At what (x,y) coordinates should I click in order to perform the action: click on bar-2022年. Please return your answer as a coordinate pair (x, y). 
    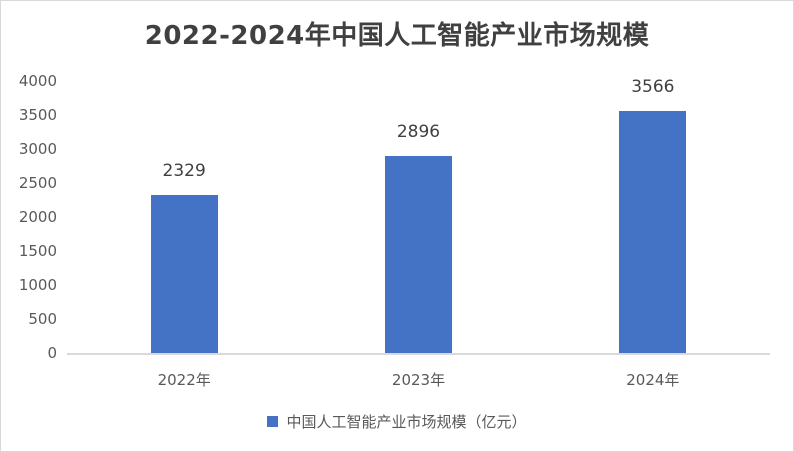
    Looking at the image, I should click on (184, 273).